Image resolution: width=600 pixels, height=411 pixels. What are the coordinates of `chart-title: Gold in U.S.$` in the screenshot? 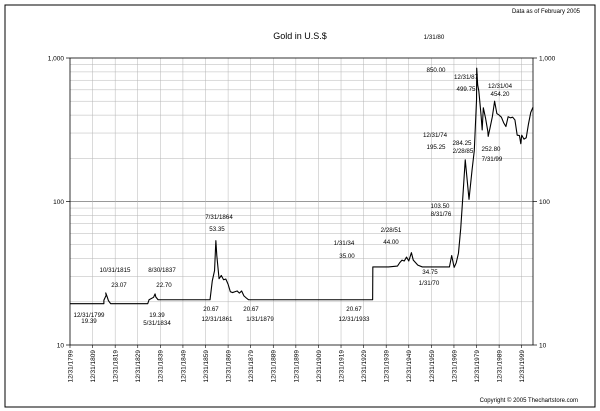 It's located at (300, 36).